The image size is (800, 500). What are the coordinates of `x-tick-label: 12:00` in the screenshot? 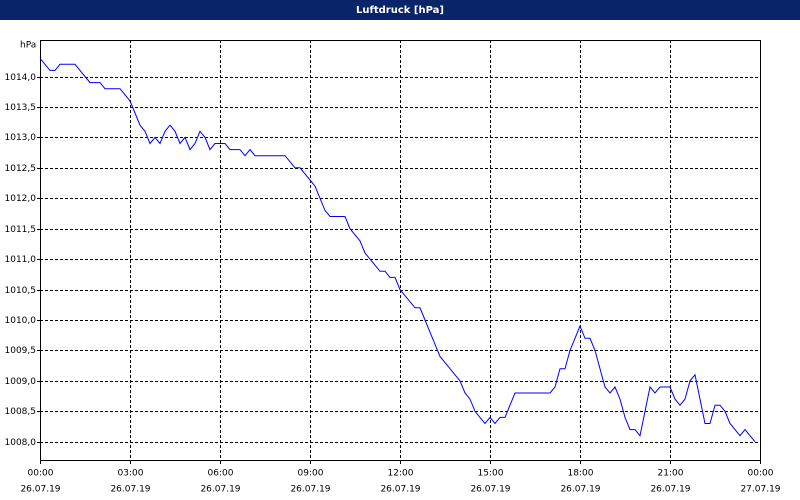 It's located at (401, 474).